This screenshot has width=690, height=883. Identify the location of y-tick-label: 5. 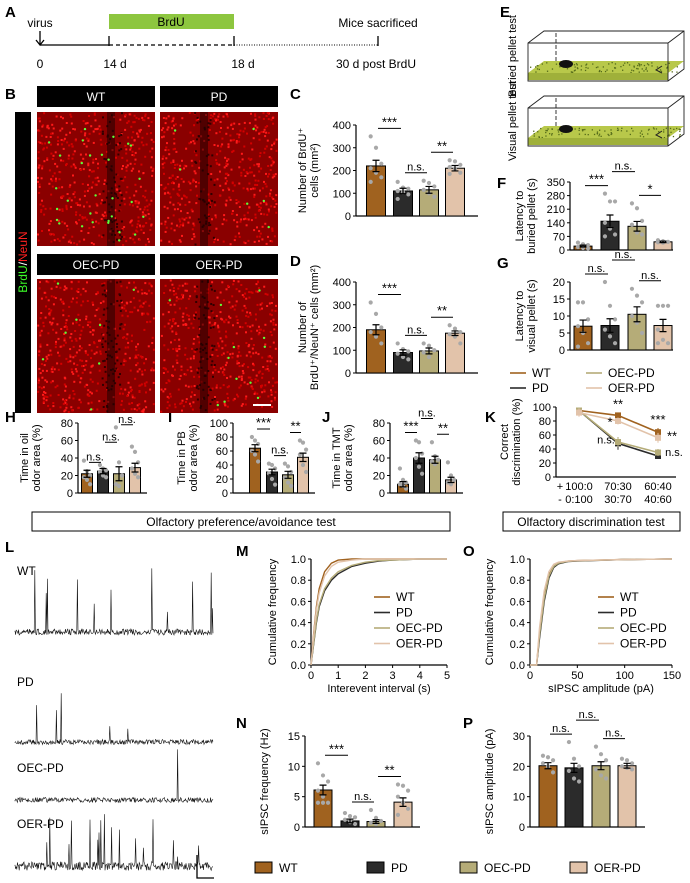
(562, 334).